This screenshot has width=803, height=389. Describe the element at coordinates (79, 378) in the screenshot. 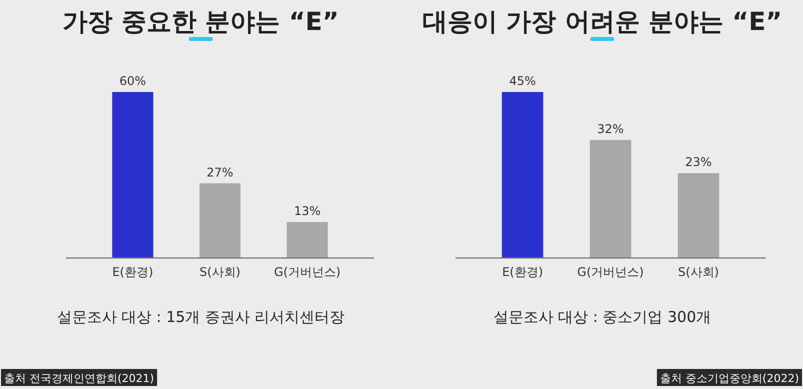

I see `source-note: 출처 전국경제인연합회(2021)` at that location.